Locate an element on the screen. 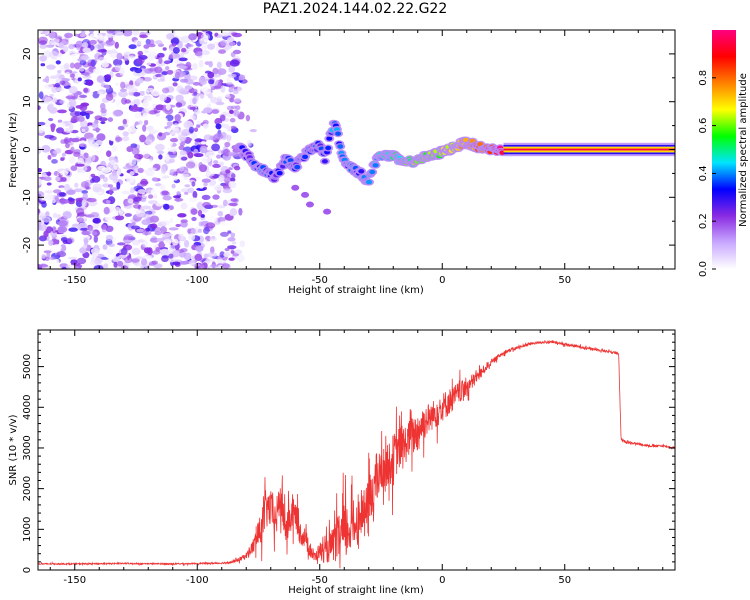 The width and height of the screenshot is (750, 600). snr-y-tick-label: 2000 is located at coordinates (27, 488).